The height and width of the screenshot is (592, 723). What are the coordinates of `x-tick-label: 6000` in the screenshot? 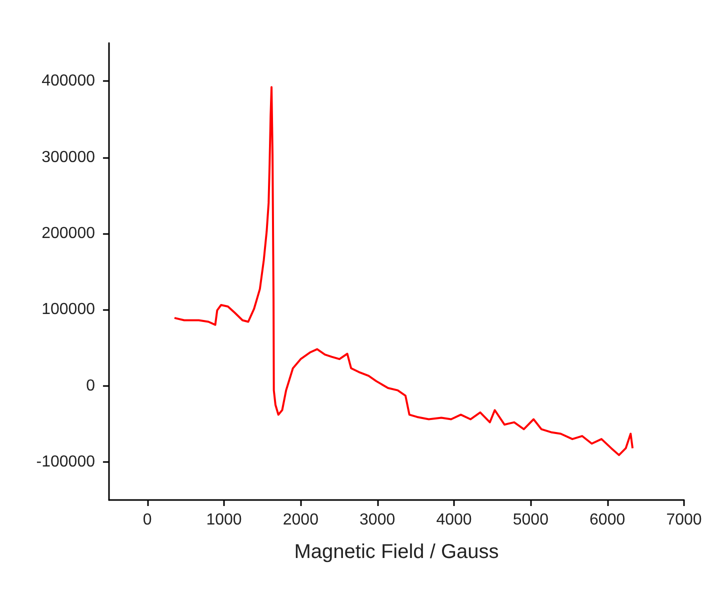 It's located at (608, 520).